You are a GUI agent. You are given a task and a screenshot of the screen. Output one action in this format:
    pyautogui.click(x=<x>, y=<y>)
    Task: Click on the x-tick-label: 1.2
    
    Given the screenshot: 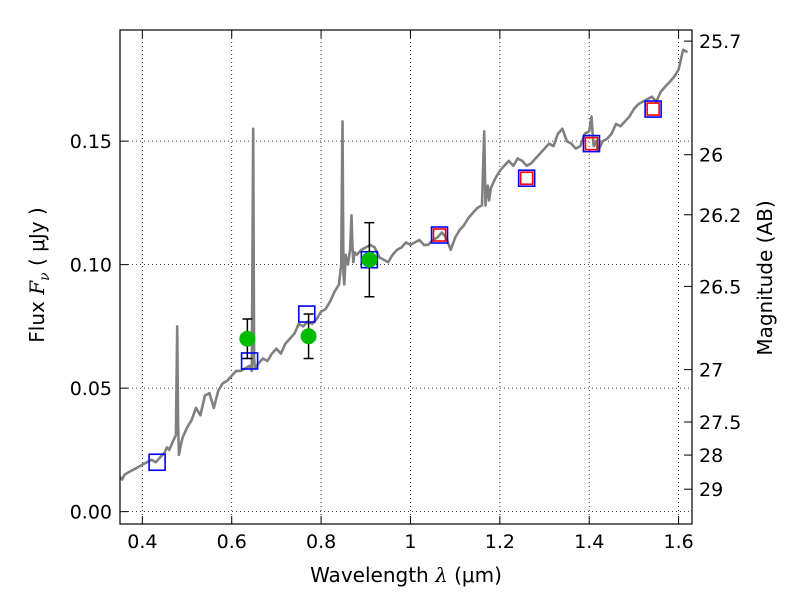 What is the action you would take?
    pyautogui.click(x=500, y=542)
    